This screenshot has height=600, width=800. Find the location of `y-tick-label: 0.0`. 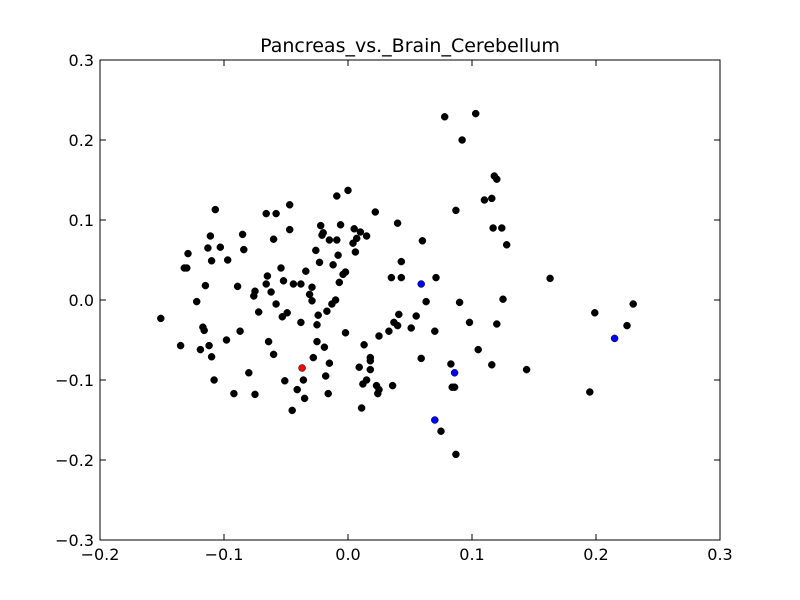

y-tick-label: 0.0 is located at coordinates (81, 300).